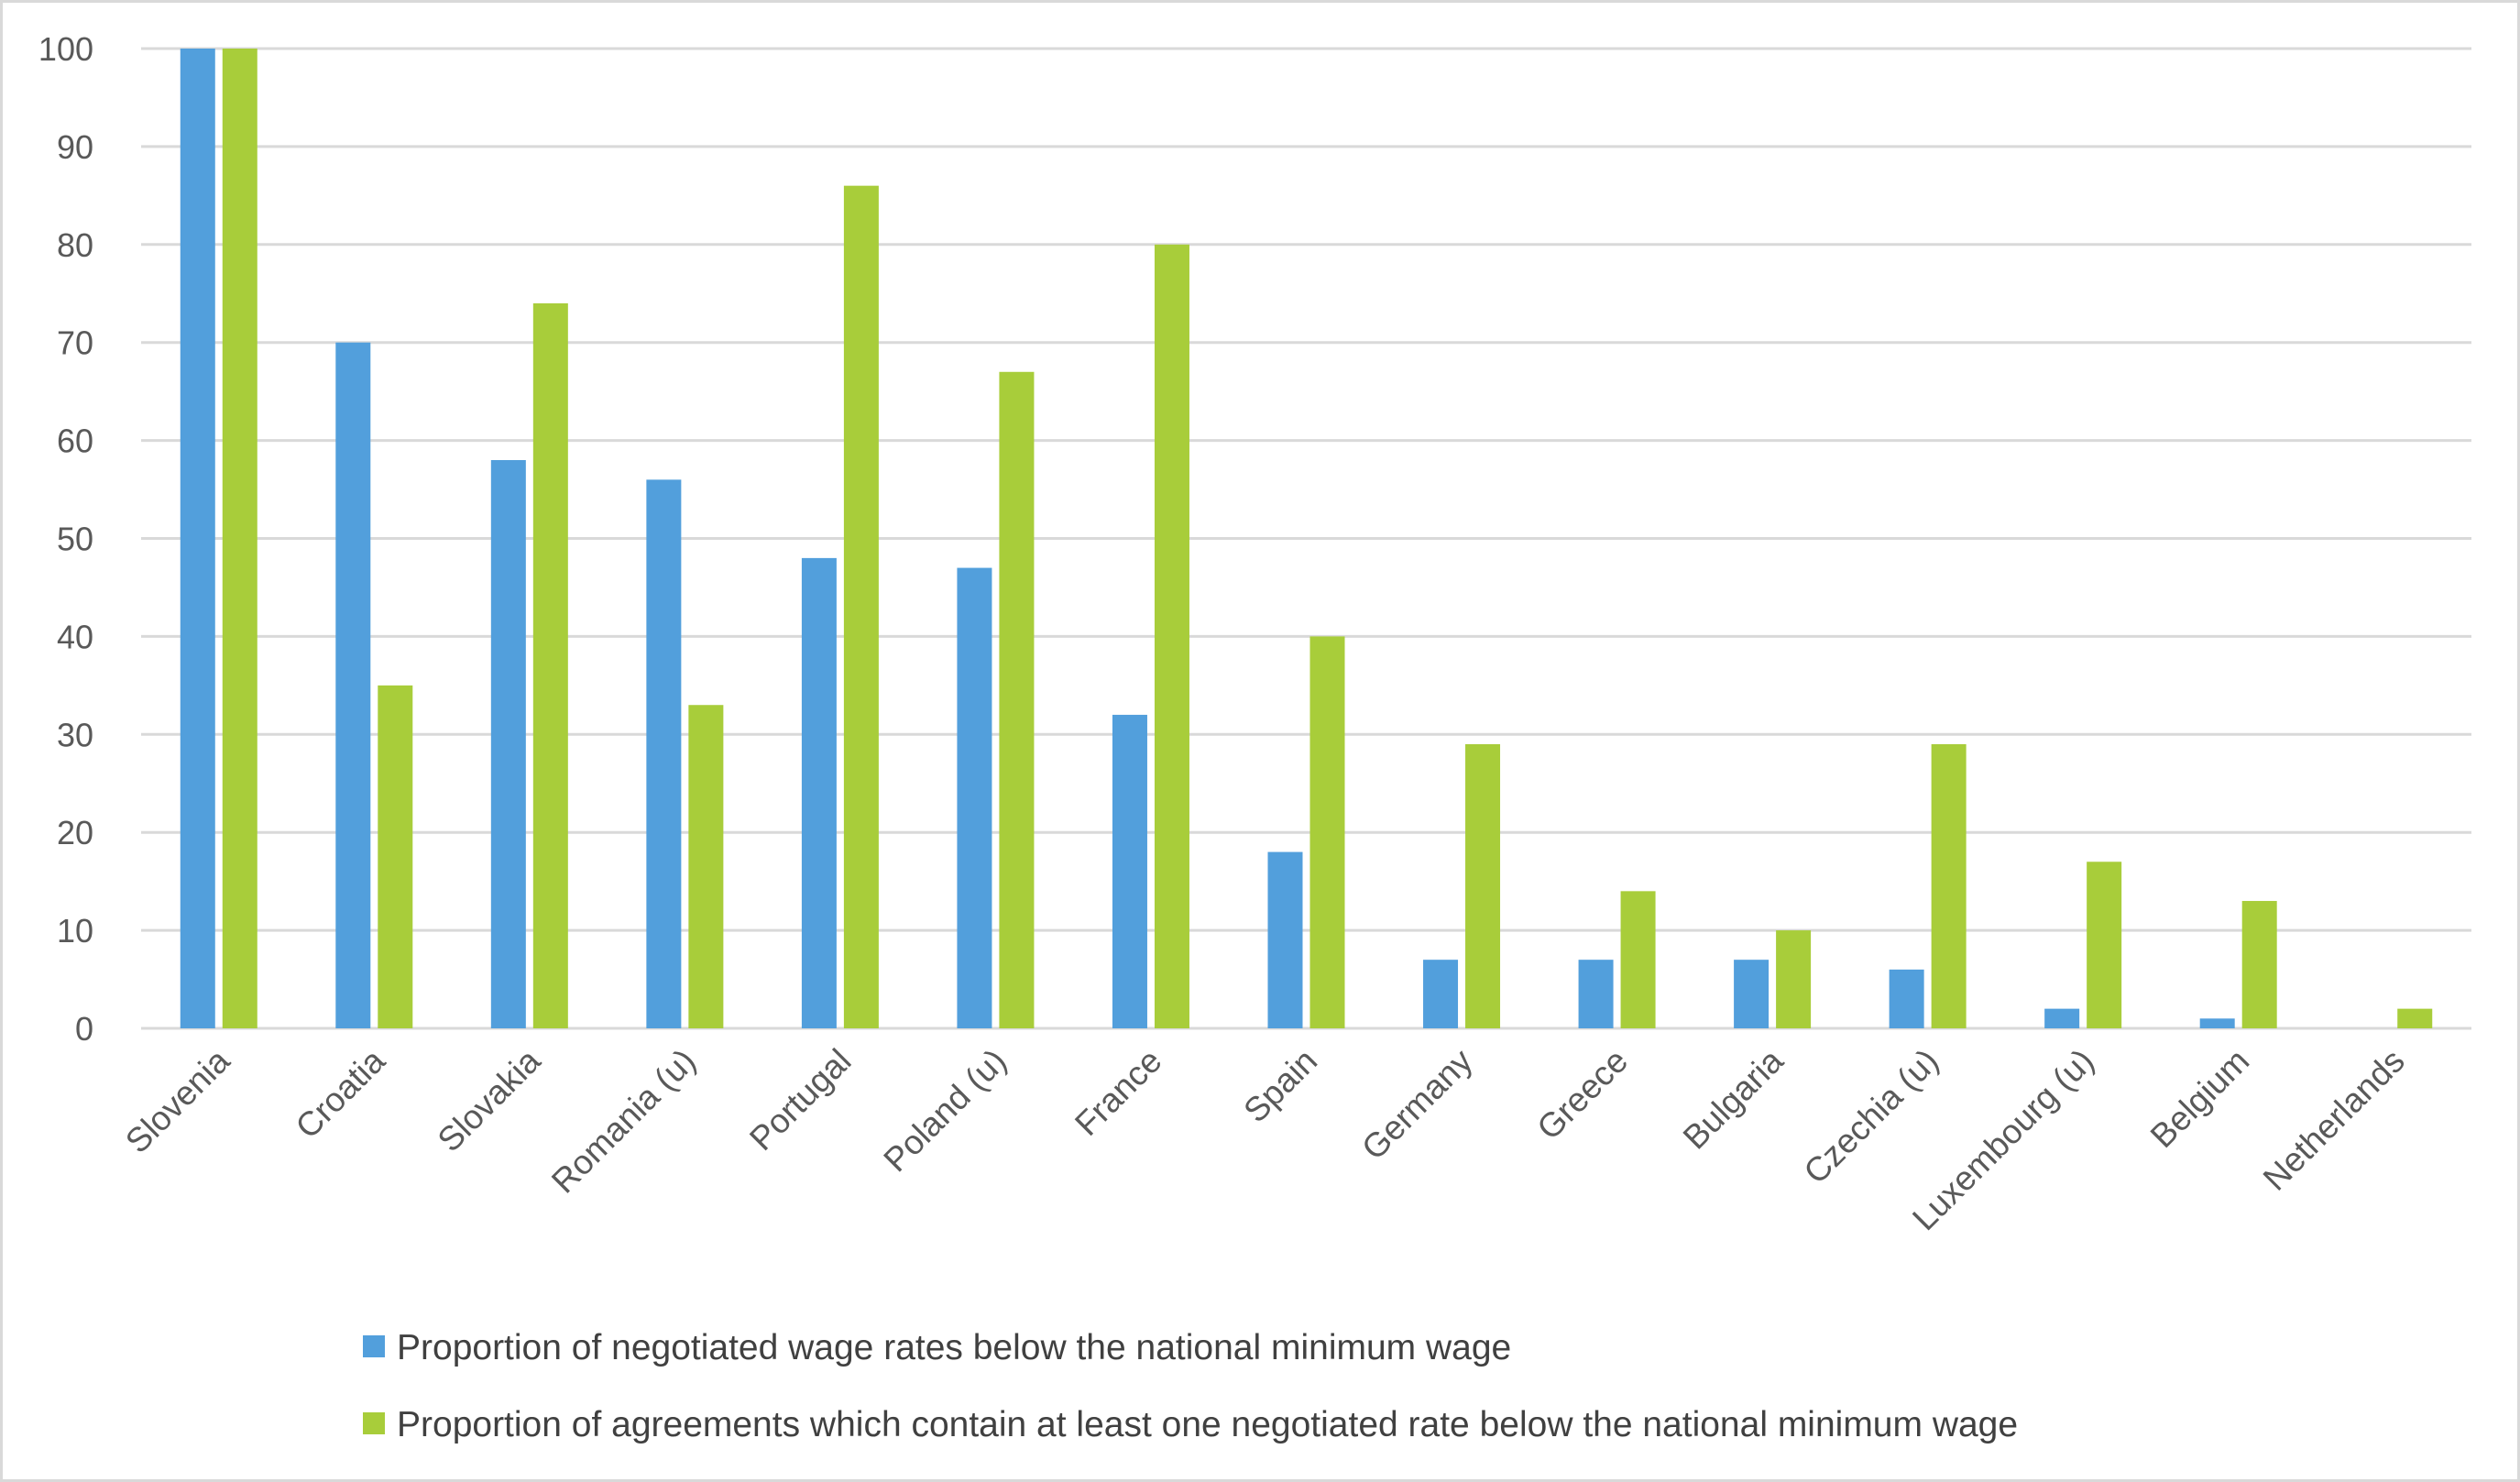  I want to click on x-tick-label: Slovenia, so click(177, 1100).